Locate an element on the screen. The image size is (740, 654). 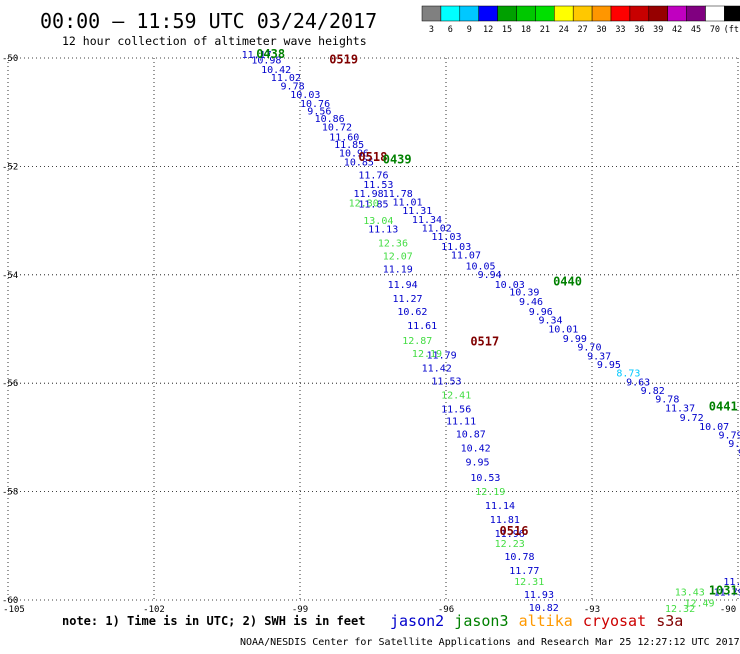
swh-value-label: 12.32 is located at coordinates (680, 609).